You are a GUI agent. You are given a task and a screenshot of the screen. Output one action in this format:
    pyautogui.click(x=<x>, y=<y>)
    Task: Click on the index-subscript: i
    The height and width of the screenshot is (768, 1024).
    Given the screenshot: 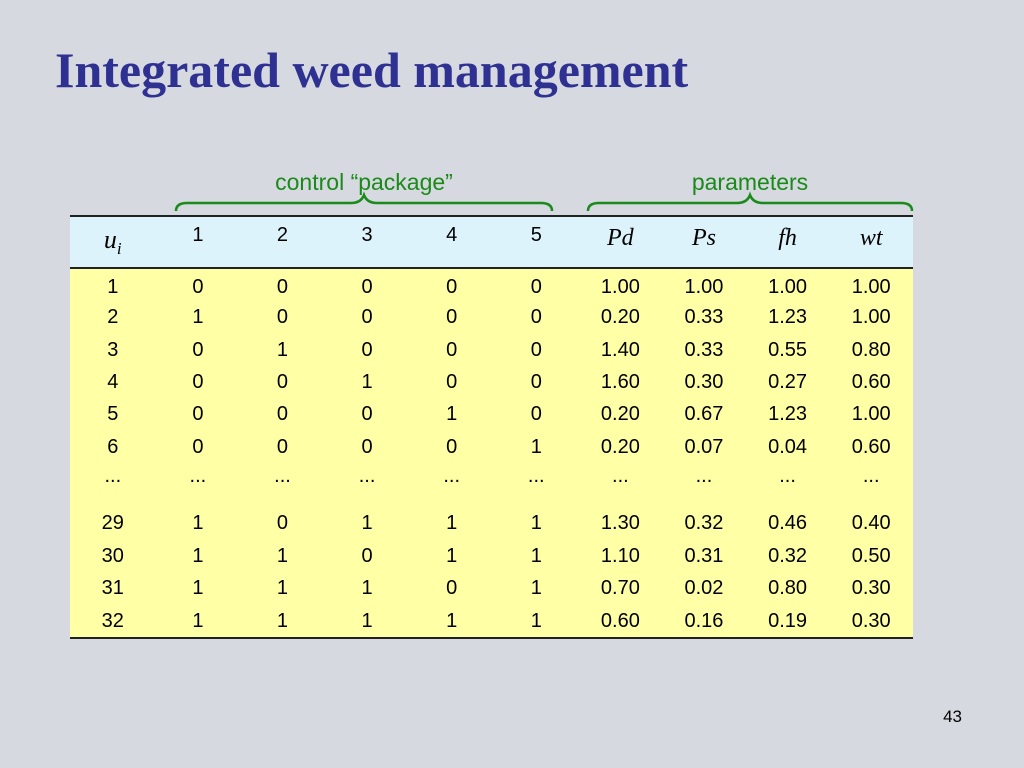 What is the action you would take?
    pyautogui.click(x=119, y=248)
    